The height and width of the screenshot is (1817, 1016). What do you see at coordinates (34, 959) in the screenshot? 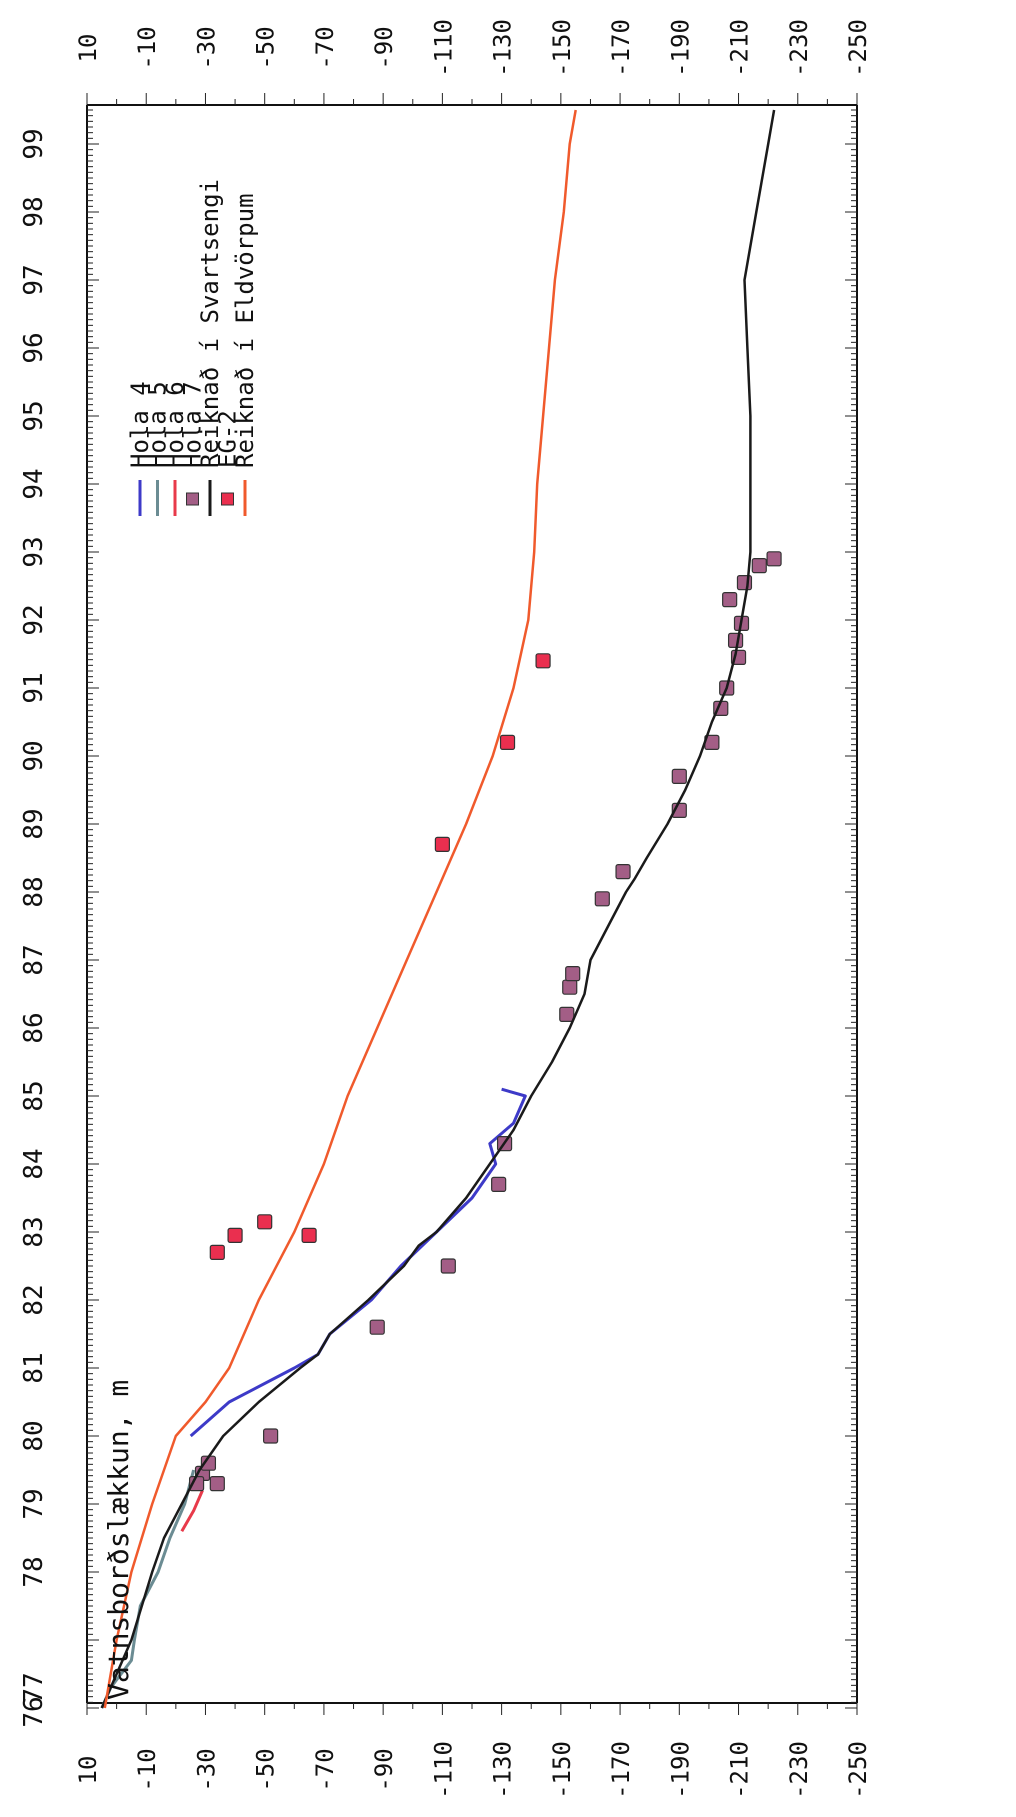
I see `x-tick-label: 87` at bounding box center [34, 959].